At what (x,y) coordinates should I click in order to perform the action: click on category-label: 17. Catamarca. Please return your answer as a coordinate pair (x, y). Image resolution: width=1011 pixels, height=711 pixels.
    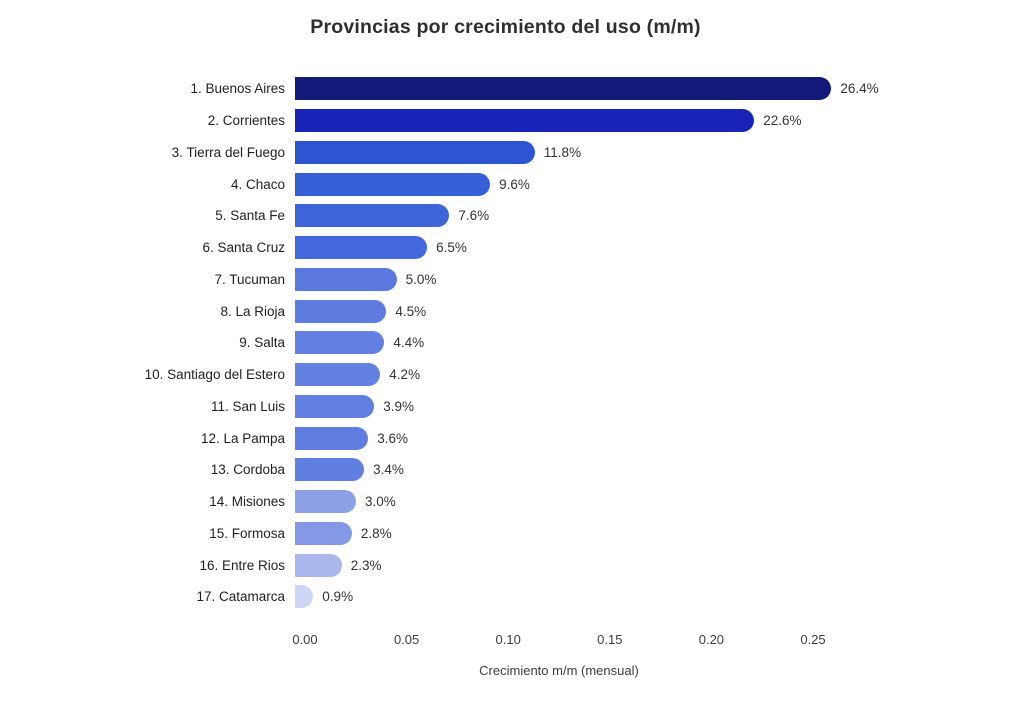
    Looking at the image, I should click on (240, 597).